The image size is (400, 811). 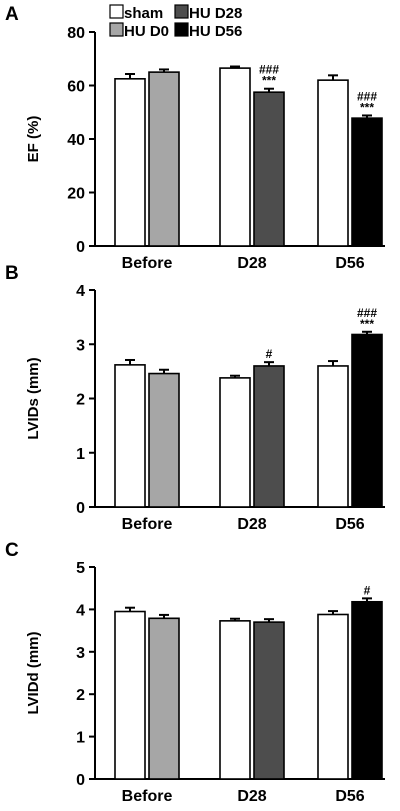 What do you see at coordinates (269, 81) in the screenshot?
I see `significance-bar-a-d28-hu-d28-1: ***` at bounding box center [269, 81].